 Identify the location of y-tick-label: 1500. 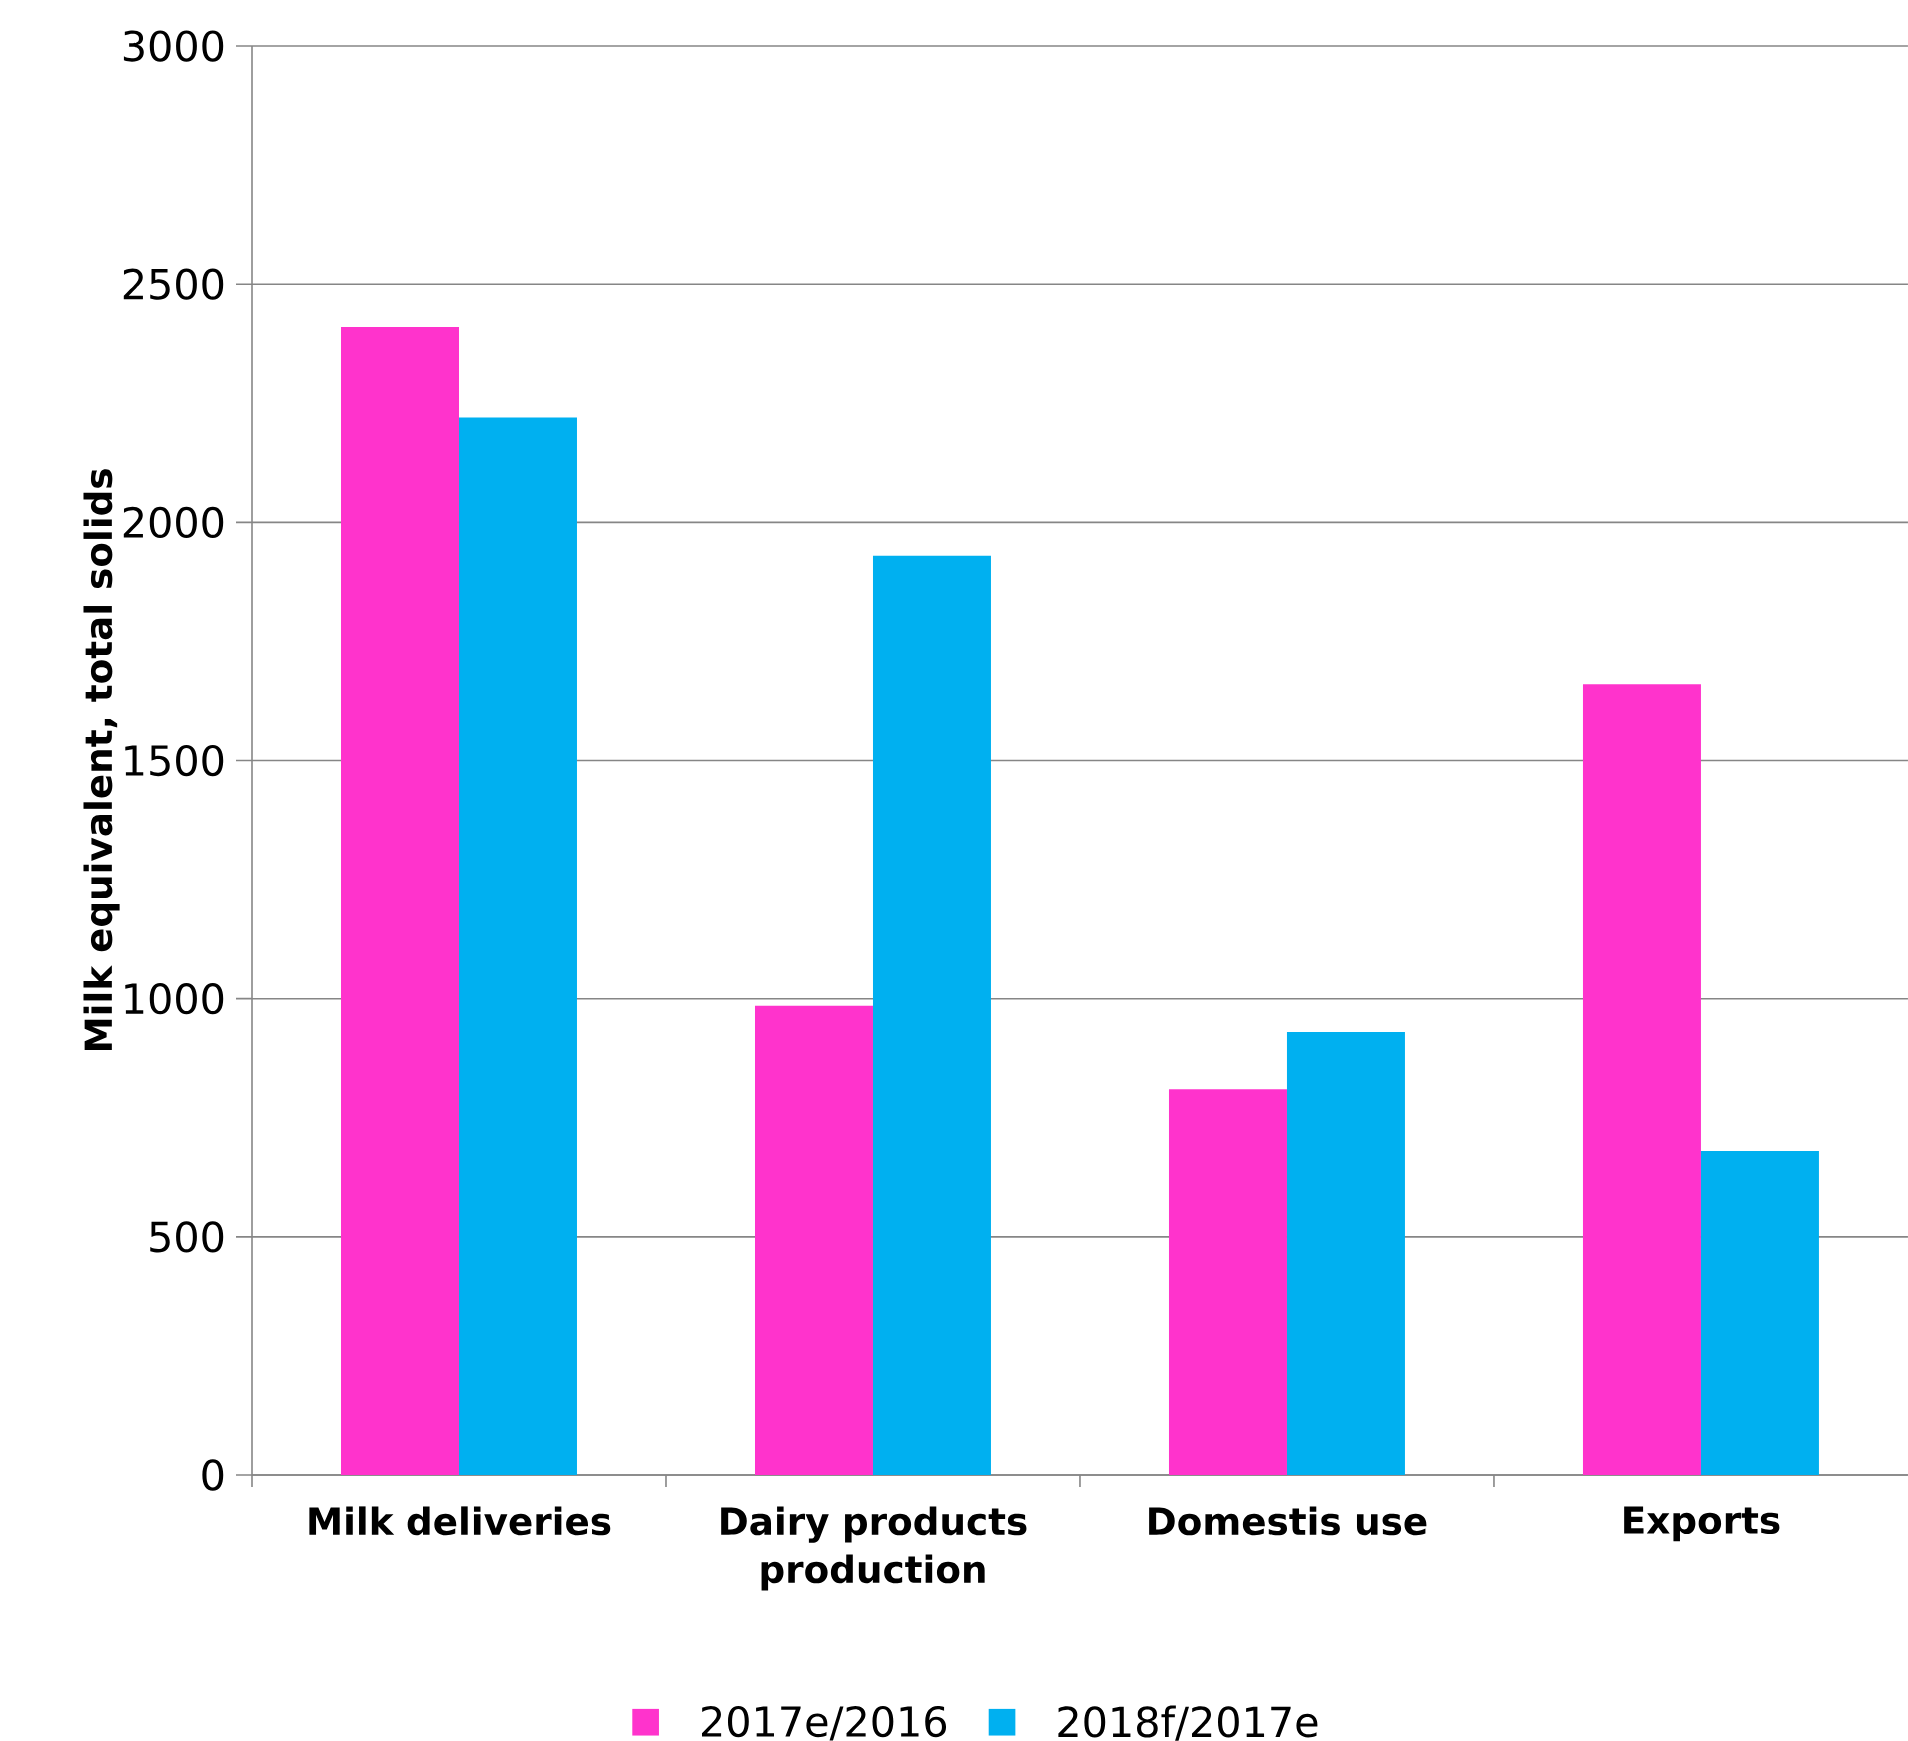
(174, 760).